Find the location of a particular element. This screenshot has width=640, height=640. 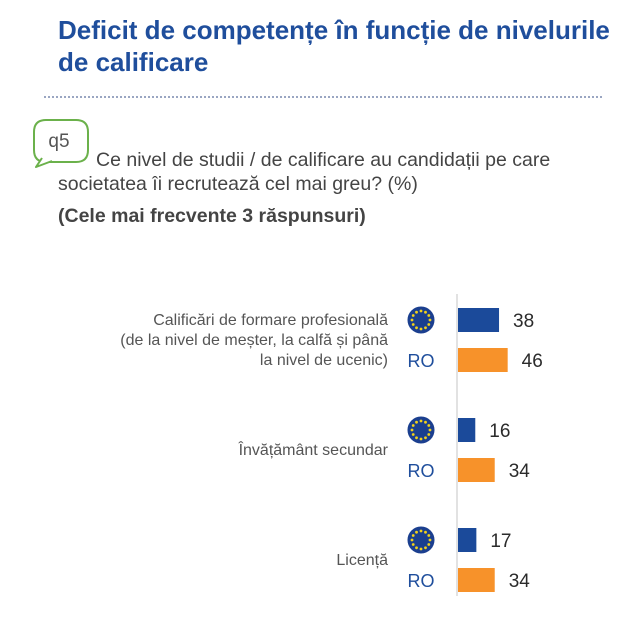

category-label: Calificări de formare profesională is located at coordinates (270, 320).